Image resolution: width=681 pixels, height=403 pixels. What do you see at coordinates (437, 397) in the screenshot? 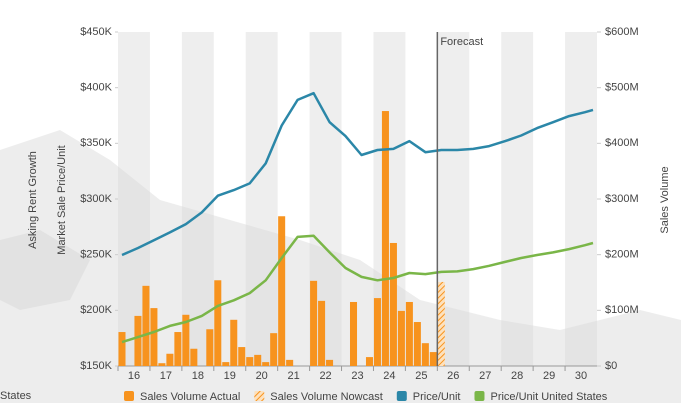
I see `legend-label: Price/Unit` at bounding box center [437, 397].